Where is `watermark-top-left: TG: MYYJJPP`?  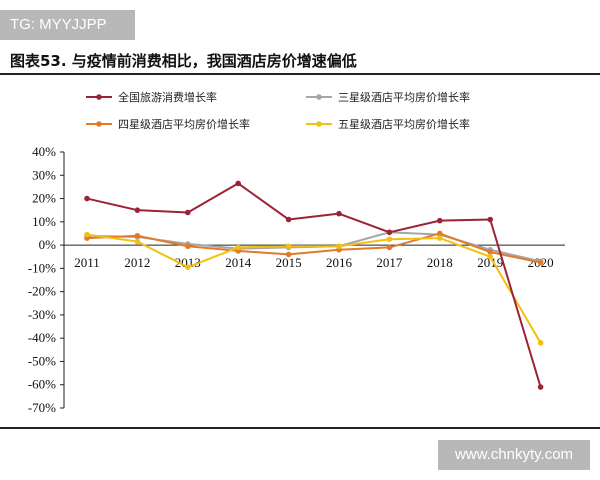
watermark-top-left: TG: MYYJJPP is located at coordinates (67, 25).